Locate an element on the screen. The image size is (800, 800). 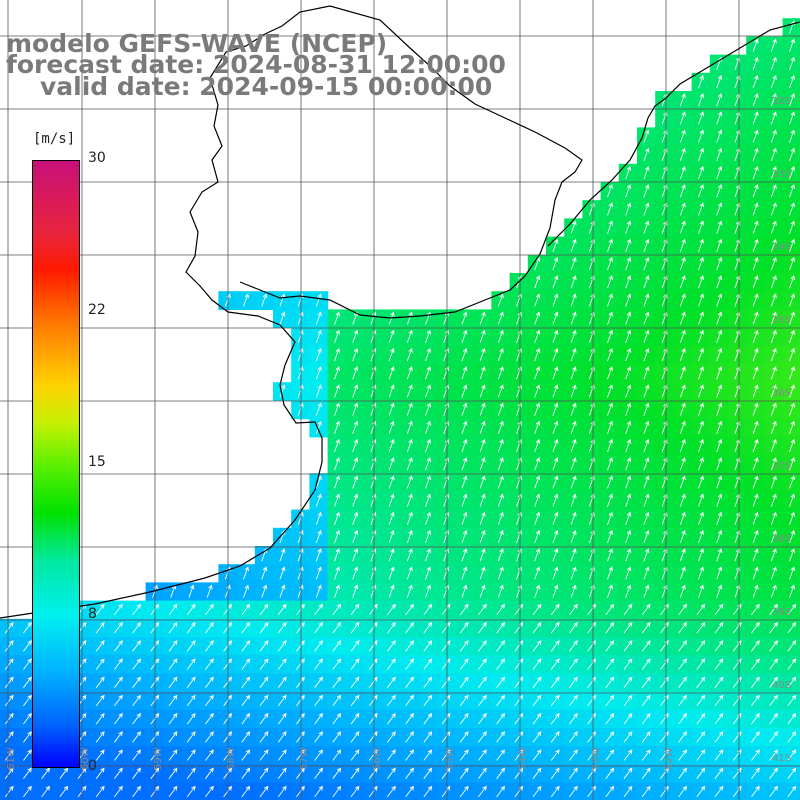
lat-label: 33S is located at coordinates (781, 174).